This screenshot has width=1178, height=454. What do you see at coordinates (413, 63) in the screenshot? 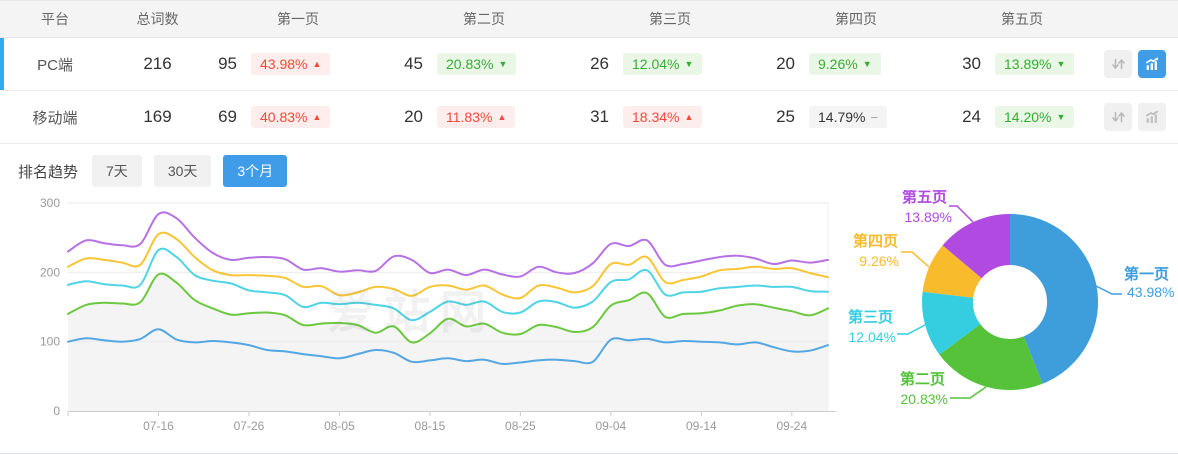
I see `page2-count: 45` at bounding box center [413, 63].